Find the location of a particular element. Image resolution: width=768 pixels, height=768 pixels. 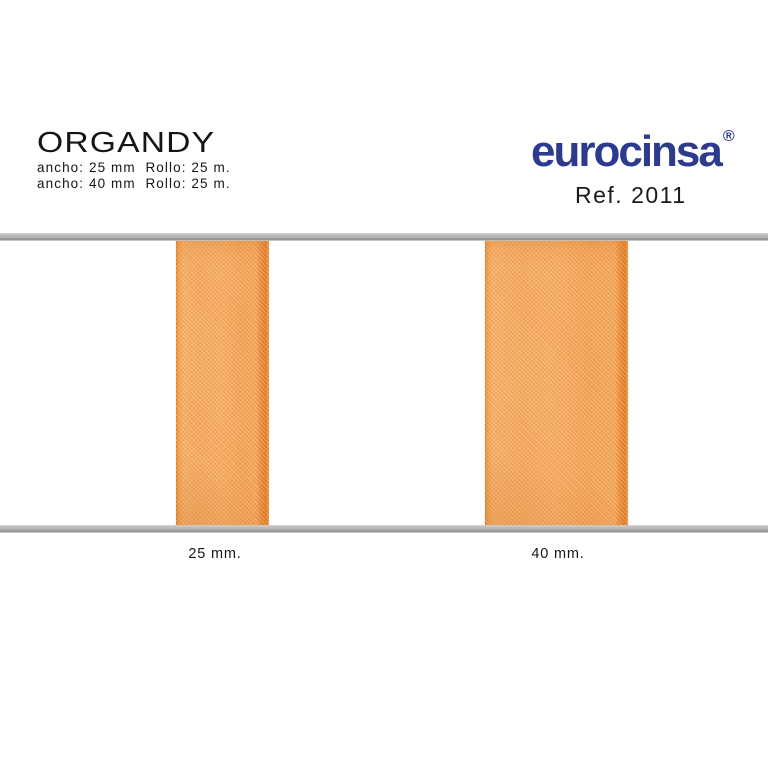

brand-logo: eurocinsa ® is located at coordinates (633, 152).